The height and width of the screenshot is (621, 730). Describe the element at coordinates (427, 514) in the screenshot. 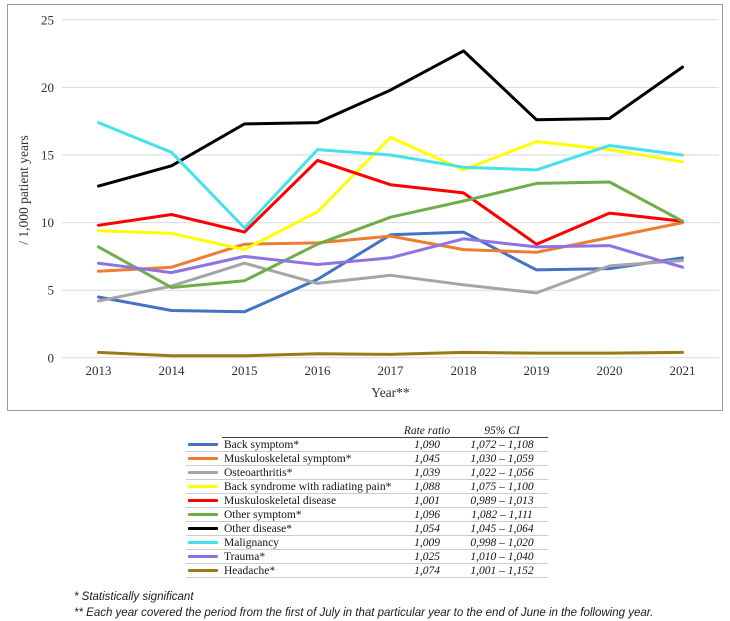

I see `legend-rate-ratio-value: 1,096` at that location.